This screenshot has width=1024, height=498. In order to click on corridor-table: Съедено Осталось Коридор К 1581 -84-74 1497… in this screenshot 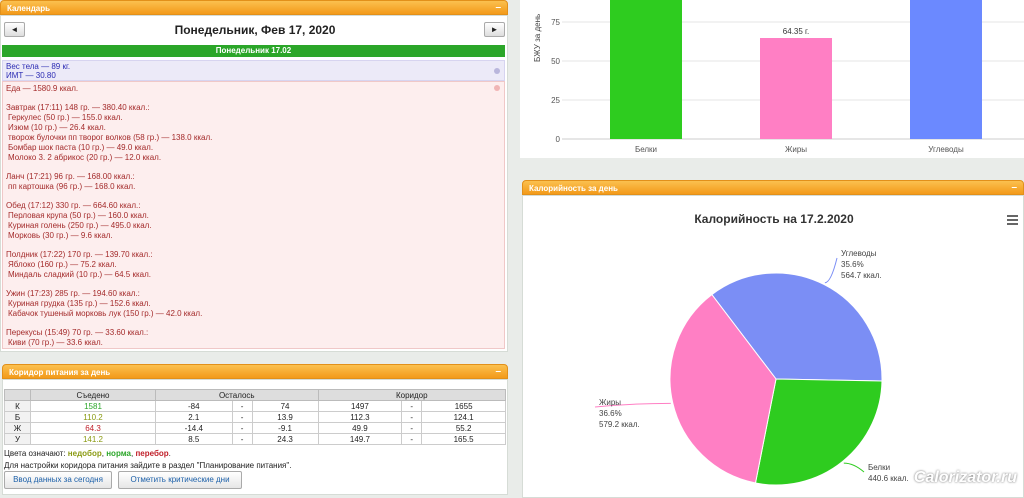, I will do `click(255, 417)`.